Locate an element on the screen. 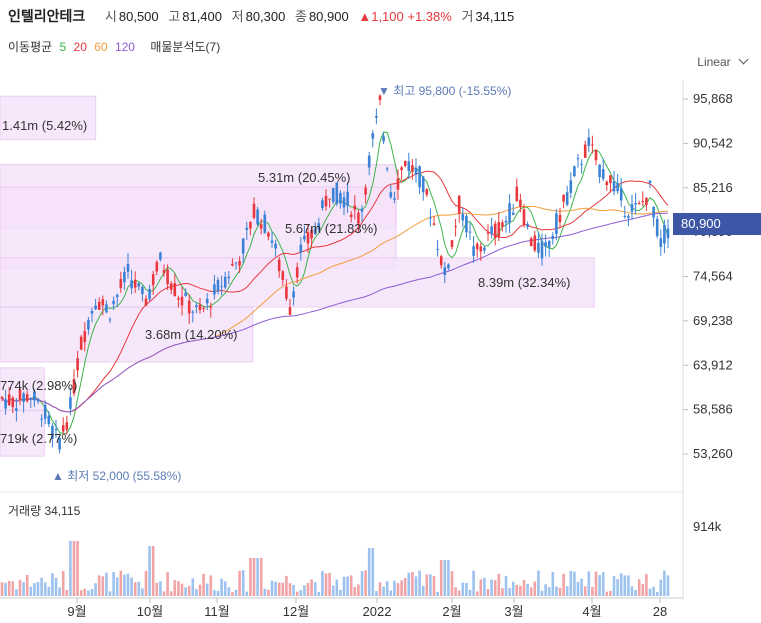  volume-profile-label: 8.39m (32.34%) is located at coordinates (524, 282).